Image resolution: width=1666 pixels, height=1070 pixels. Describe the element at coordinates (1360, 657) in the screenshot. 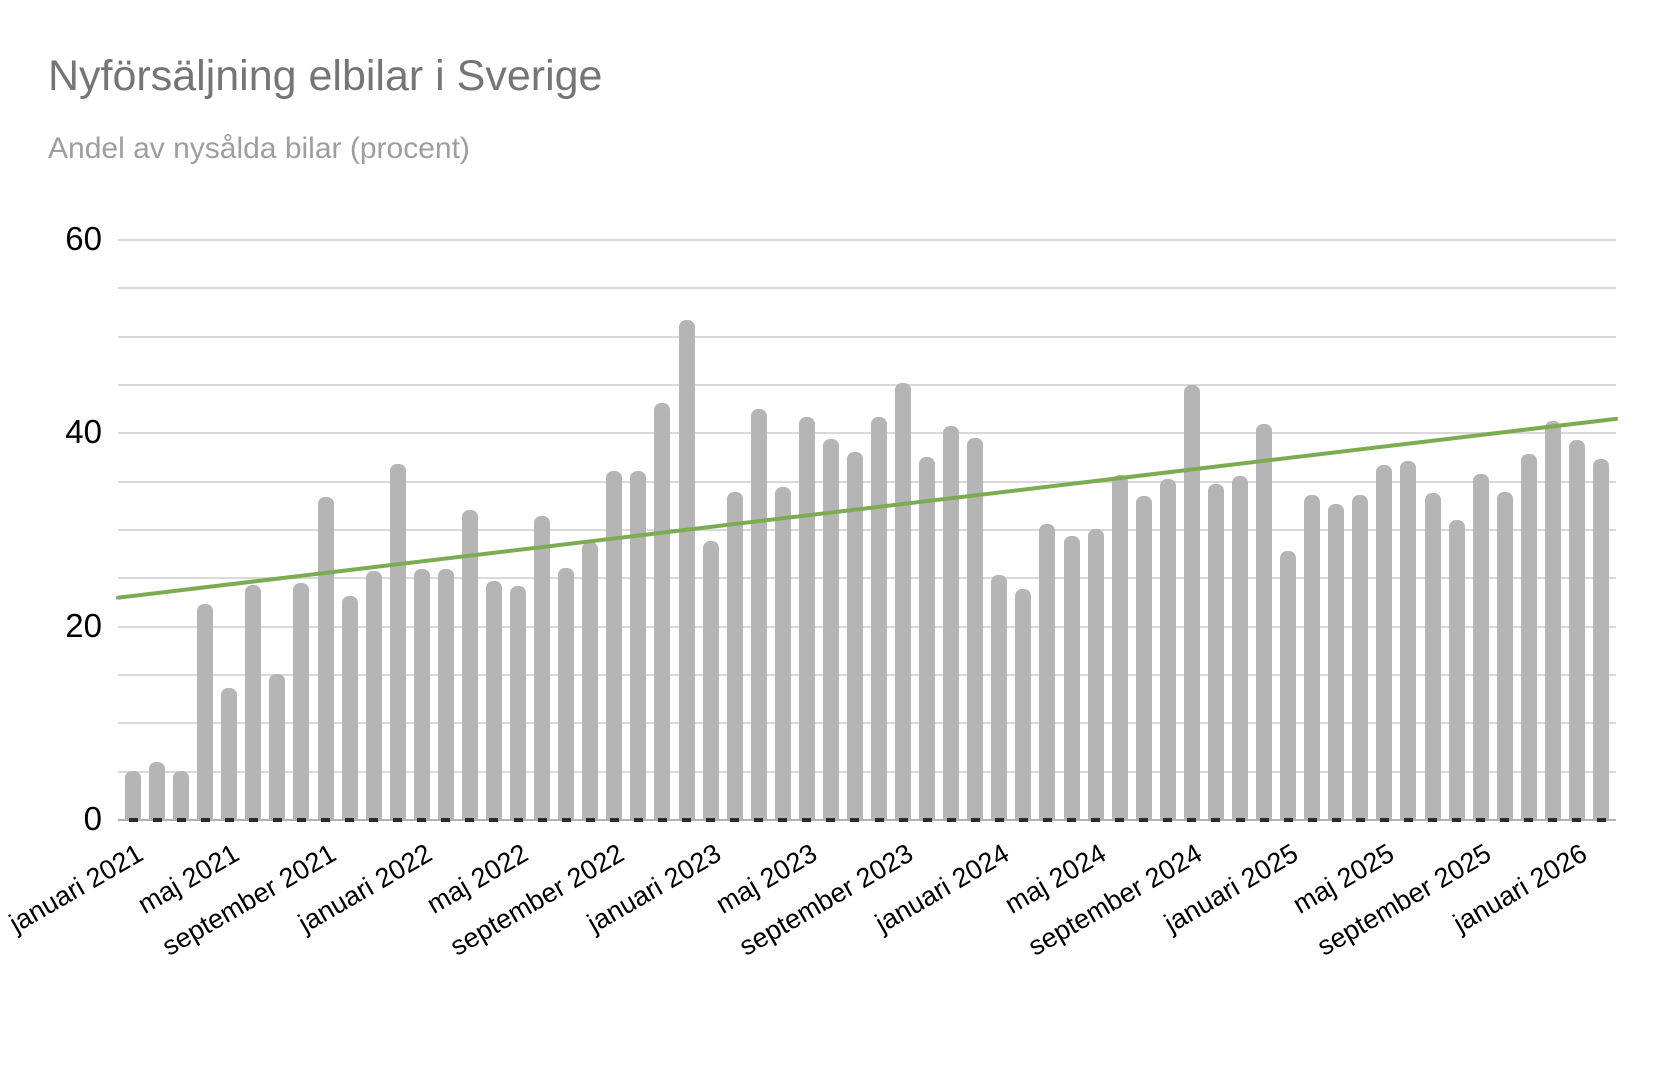

I see `bar-april-2025` at that location.